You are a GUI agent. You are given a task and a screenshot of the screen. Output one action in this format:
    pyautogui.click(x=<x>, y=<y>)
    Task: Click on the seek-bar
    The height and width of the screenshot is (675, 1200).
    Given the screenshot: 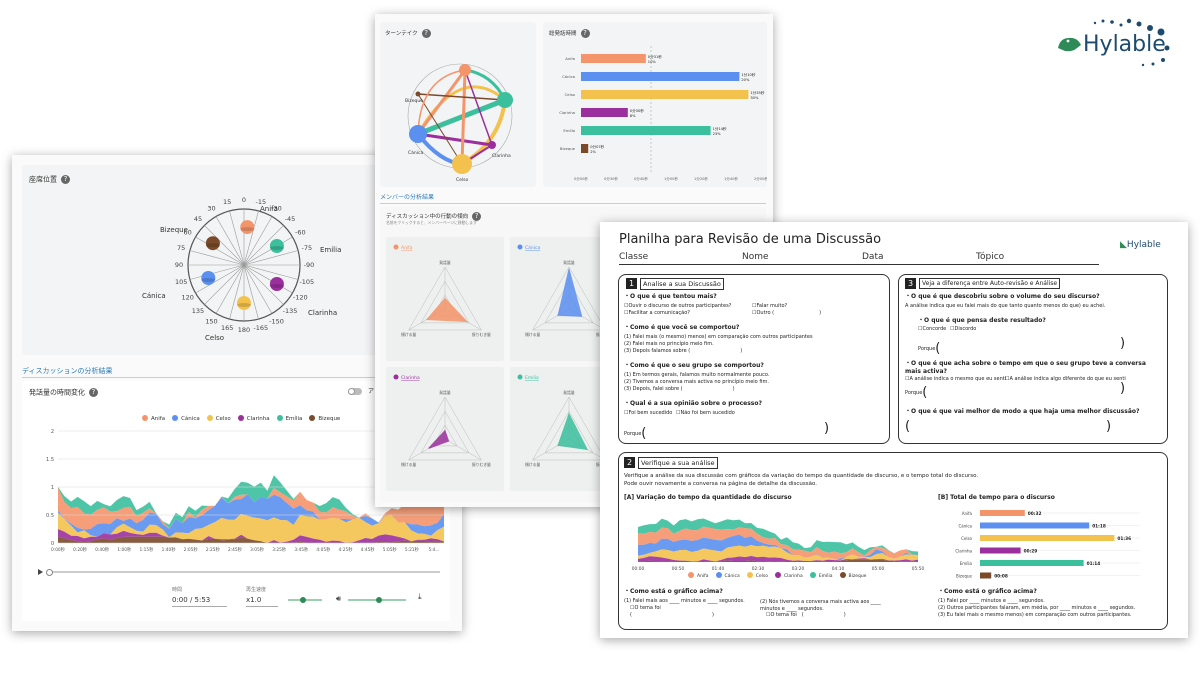 What is the action you would take?
    pyautogui.click(x=243, y=572)
    